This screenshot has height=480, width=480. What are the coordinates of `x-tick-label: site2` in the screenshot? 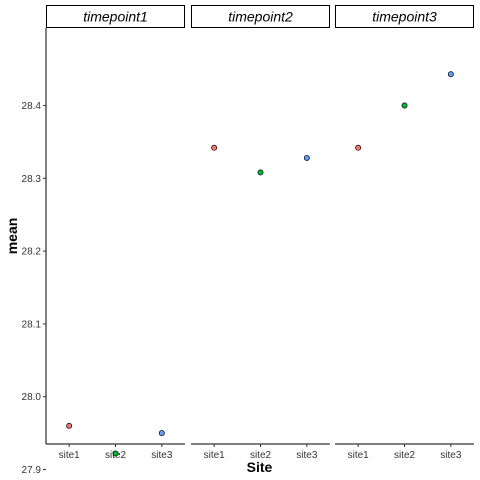 It's located at (405, 455).